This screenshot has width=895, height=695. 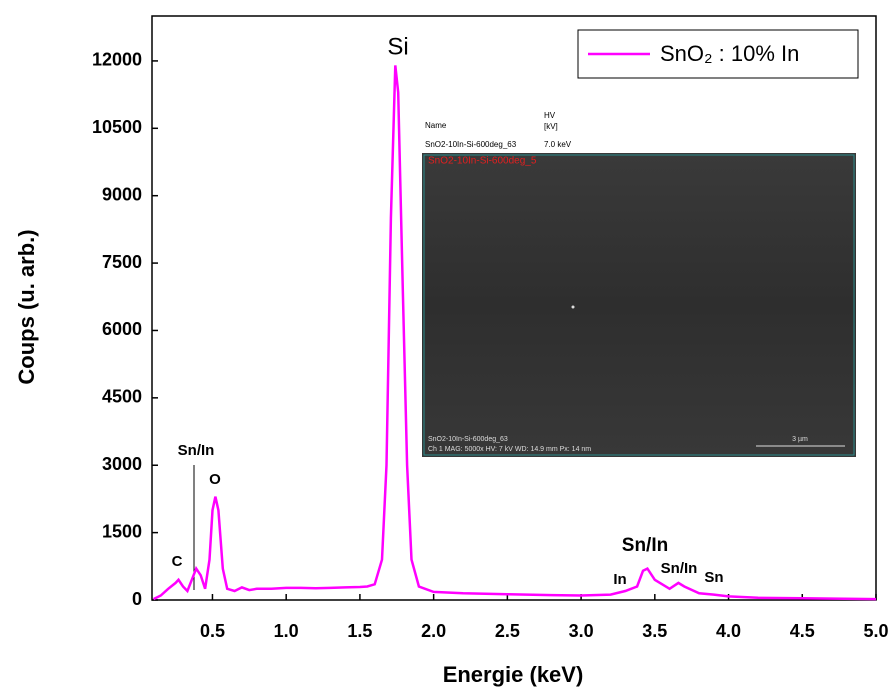 I want to click on y-tick-label: 0, so click(x=137, y=599).